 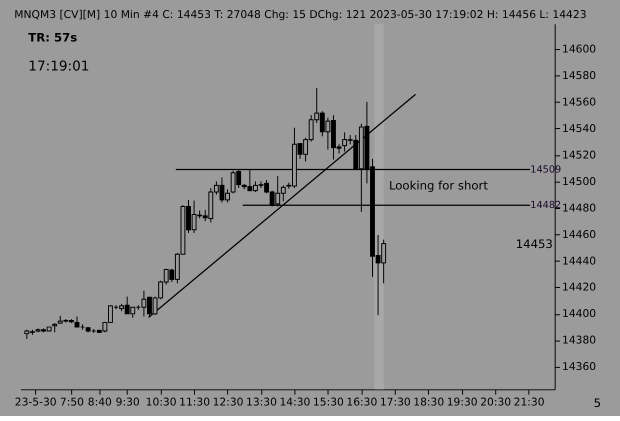 I want to click on annotation: 14453, so click(x=534, y=243).